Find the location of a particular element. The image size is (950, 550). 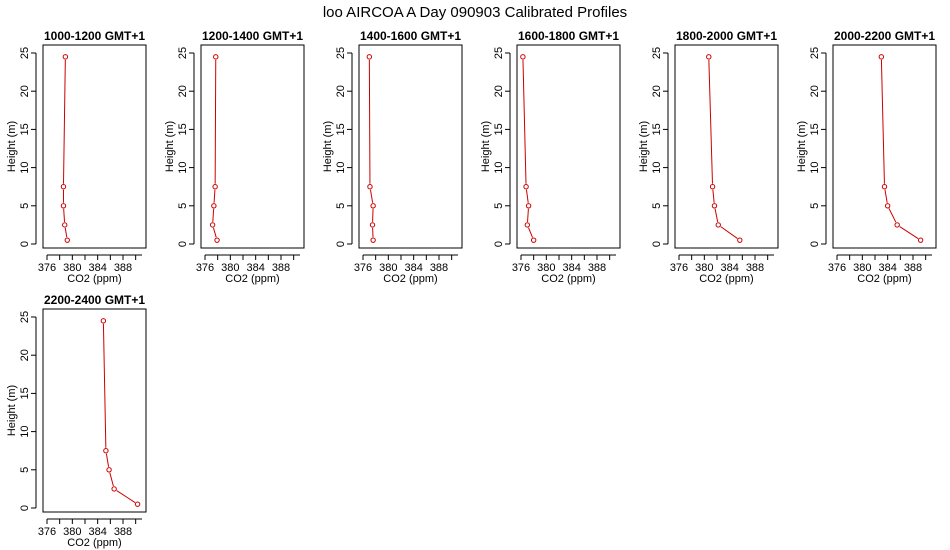

panel-title: 1200-1400 GMT+1 is located at coordinates (252, 36).